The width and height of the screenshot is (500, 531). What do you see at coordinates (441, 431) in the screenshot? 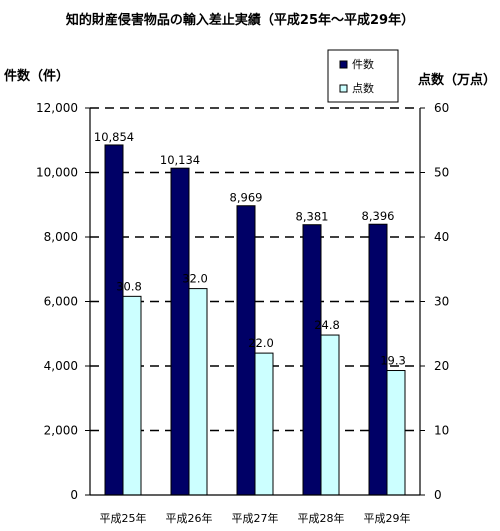
I see `y2-tick-label: 10` at bounding box center [441, 431].